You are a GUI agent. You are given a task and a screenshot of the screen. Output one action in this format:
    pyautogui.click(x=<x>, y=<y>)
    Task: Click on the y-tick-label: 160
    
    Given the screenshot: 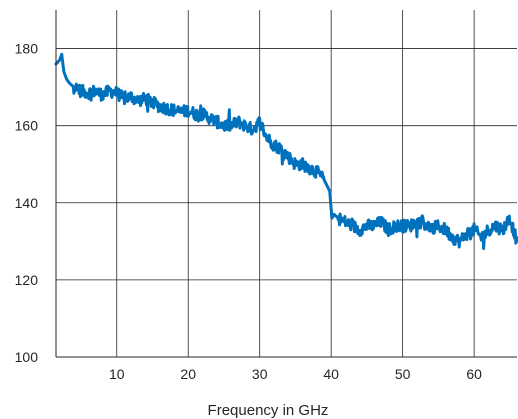 What is the action you would take?
    pyautogui.click(x=27, y=126)
    